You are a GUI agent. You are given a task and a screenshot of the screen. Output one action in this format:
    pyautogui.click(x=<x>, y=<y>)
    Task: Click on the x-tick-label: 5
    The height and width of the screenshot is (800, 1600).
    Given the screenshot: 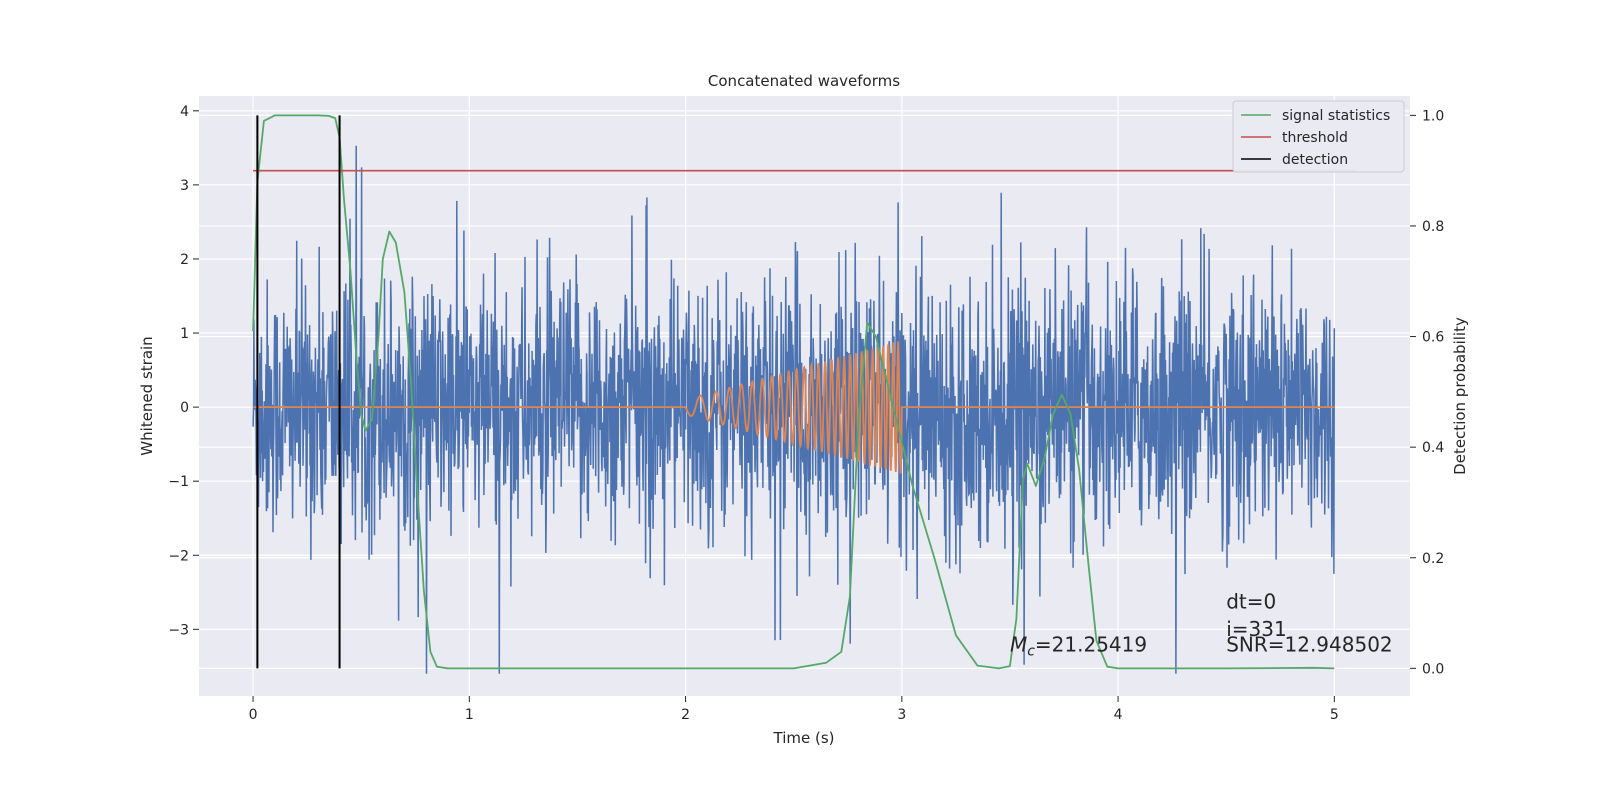 What is the action you would take?
    pyautogui.click(x=1334, y=715)
    